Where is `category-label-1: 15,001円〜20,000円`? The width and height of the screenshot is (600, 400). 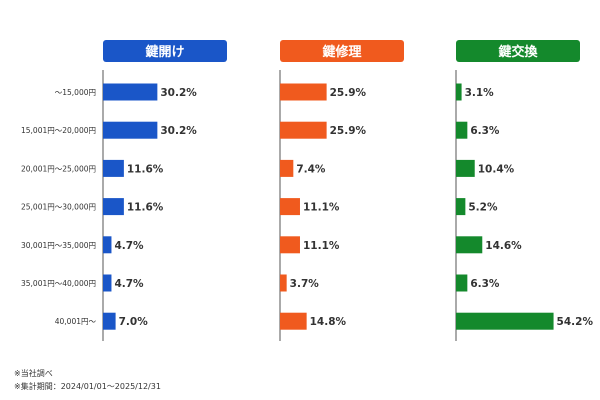 category-label-1: 15,001円〜20,000円 is located at coordinates (58, 130).